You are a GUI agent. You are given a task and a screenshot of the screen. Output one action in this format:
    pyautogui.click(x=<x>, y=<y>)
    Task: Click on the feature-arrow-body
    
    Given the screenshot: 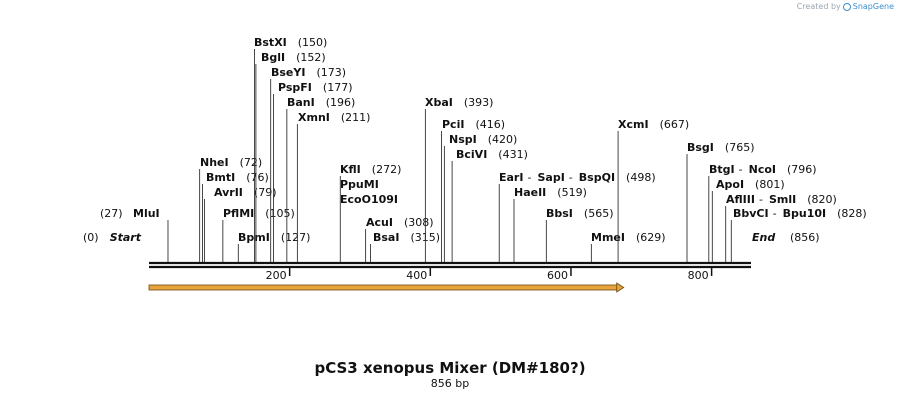 What is the action you would take?
    pyautogui.click(x=383, y=287)
    